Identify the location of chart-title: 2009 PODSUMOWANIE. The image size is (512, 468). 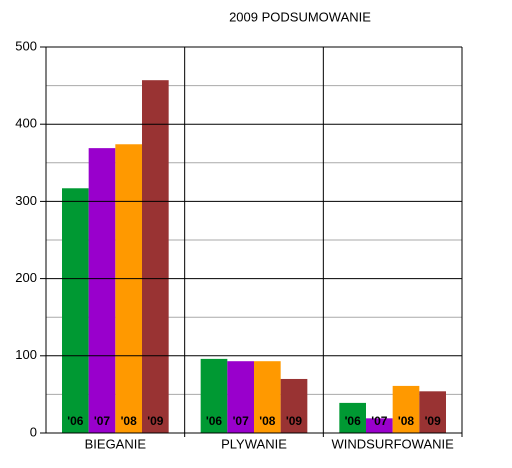
(300, 16).